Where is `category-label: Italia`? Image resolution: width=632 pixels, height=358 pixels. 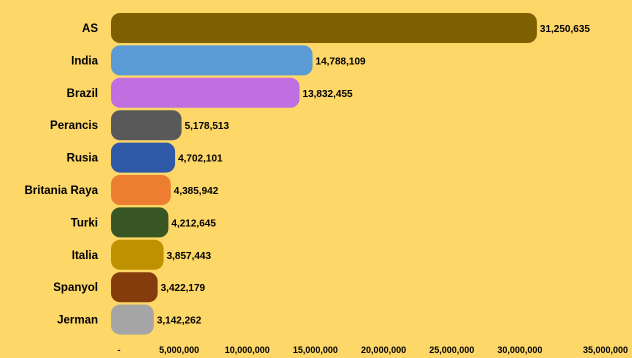 category-label: Italia is located at coordinates (85, 256).